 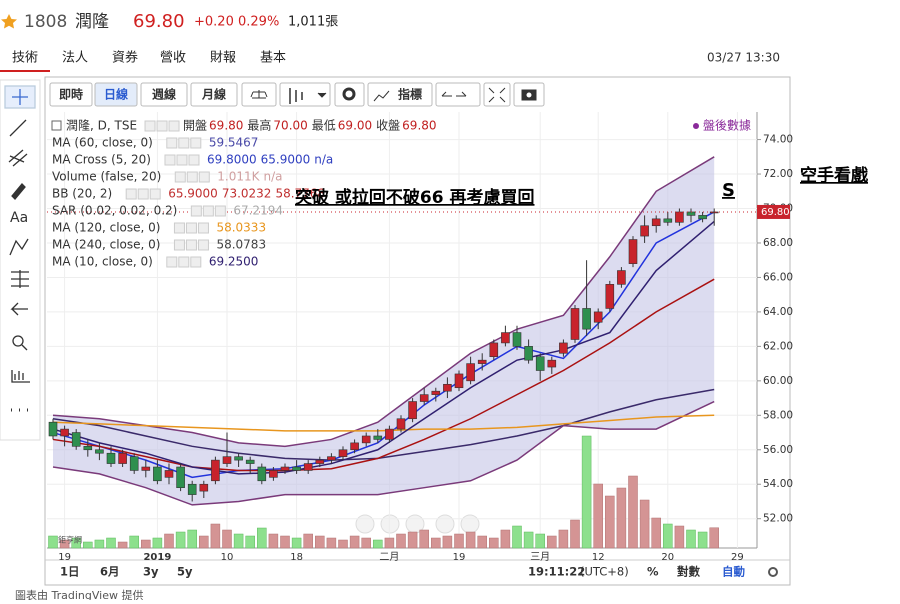 What do you see at coordinates (273, 58) in the screenshot?
I see `tab: 基本` at bounding box center [273, 58].